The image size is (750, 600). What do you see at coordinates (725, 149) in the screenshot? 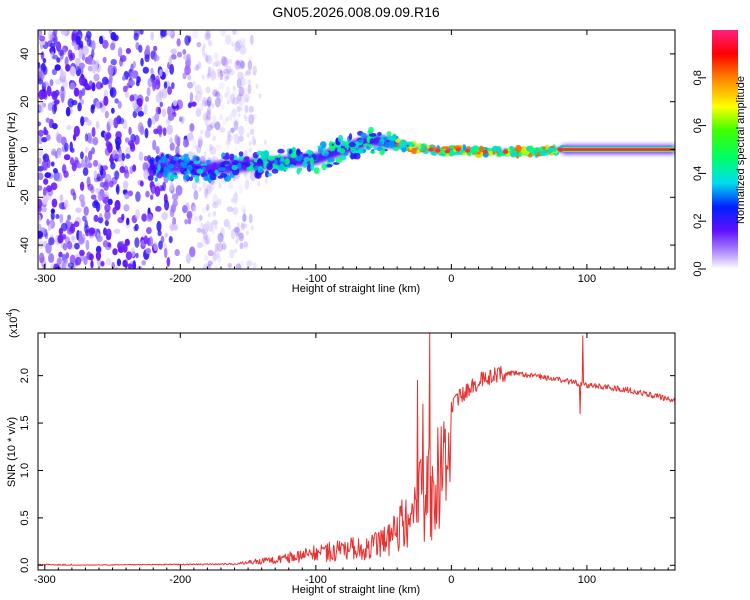
I see `colorbar-gradient` at bounding box center [725, 149].